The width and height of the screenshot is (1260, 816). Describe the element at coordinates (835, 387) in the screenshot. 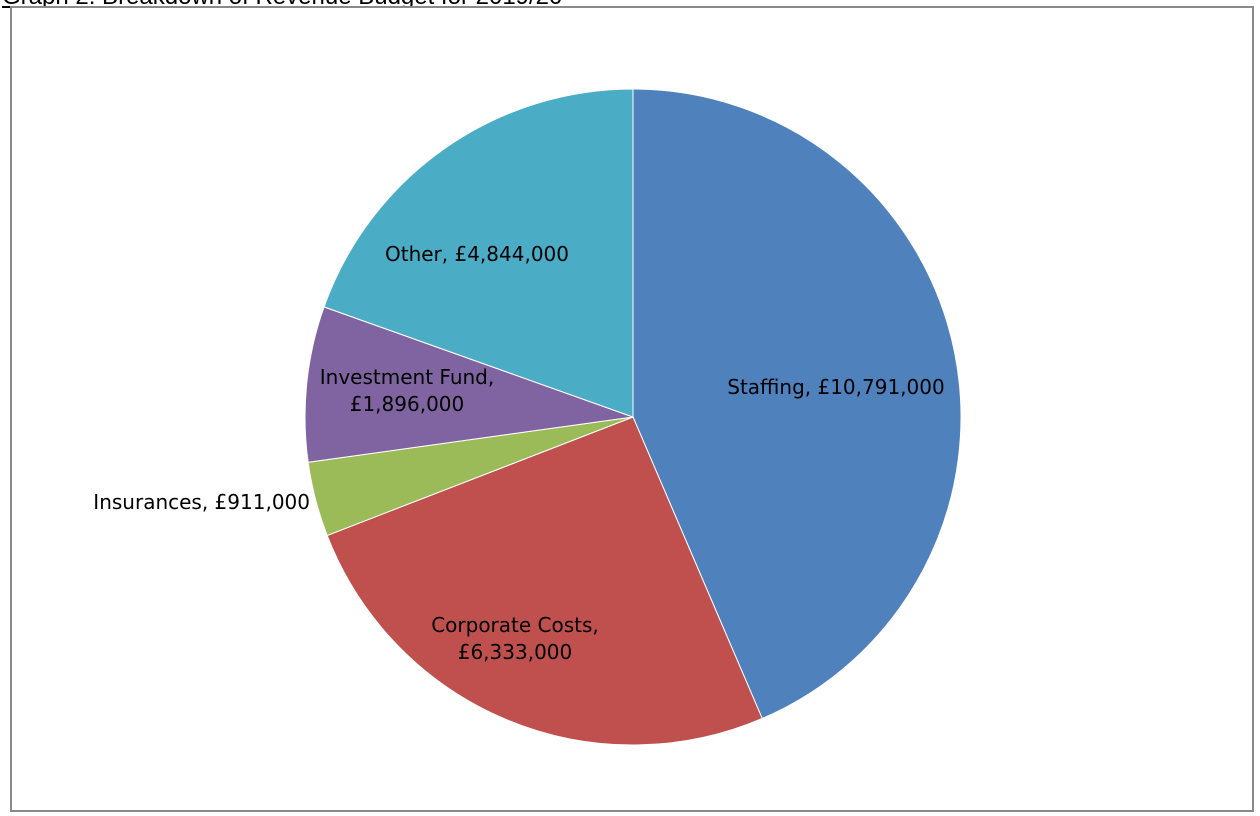

I see `pie-label-staffing: Staffing, £10,791,000` at that location.